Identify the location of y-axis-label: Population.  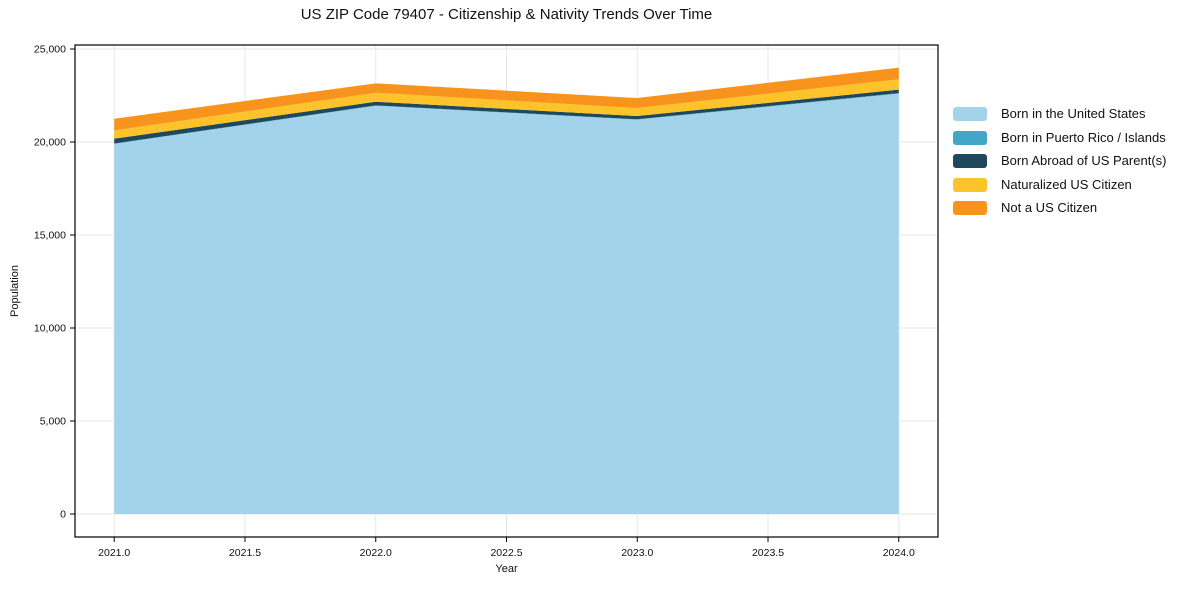
(15, 291).